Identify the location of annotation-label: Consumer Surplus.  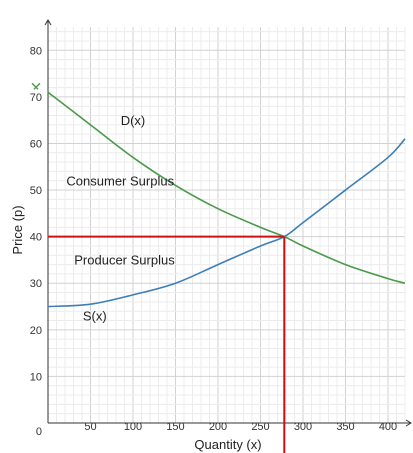
(120, 180).